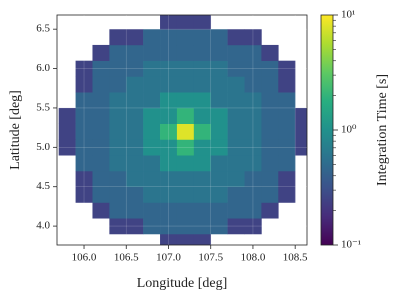 This screenshot has height=299, width=399. What do you see at coordinates (15, 130) in the screenshot?
I see `y-axis-label: Latitude [deg]` at bounding box center [15, 130].